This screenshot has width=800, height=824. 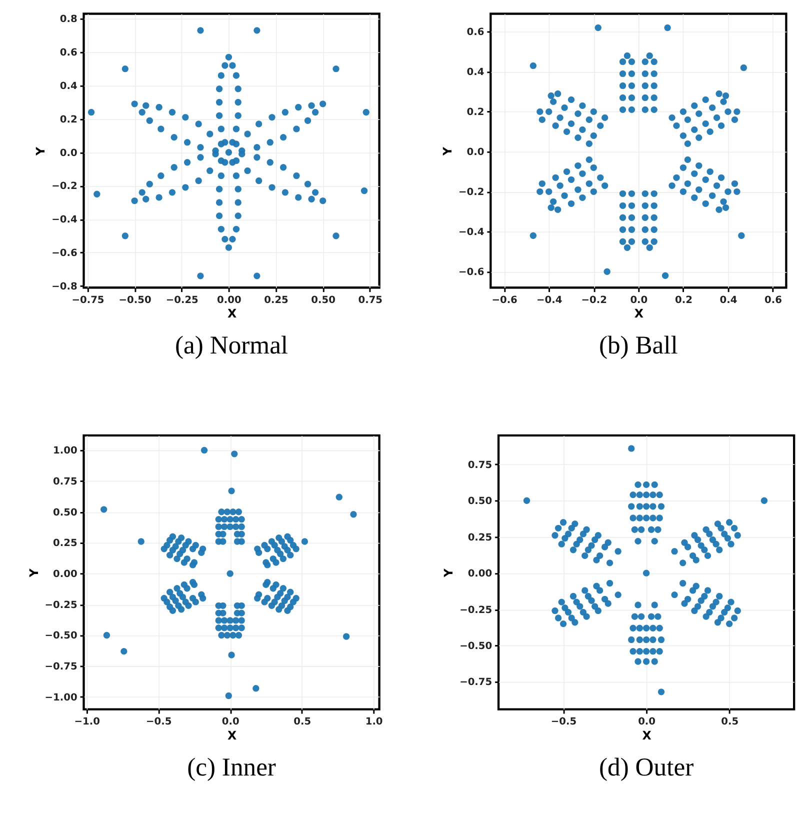 What do you see at coordinates (69, 20) in the screenshot?
I see `y-tick-label: 0.8` at bounding box center [69, 20].